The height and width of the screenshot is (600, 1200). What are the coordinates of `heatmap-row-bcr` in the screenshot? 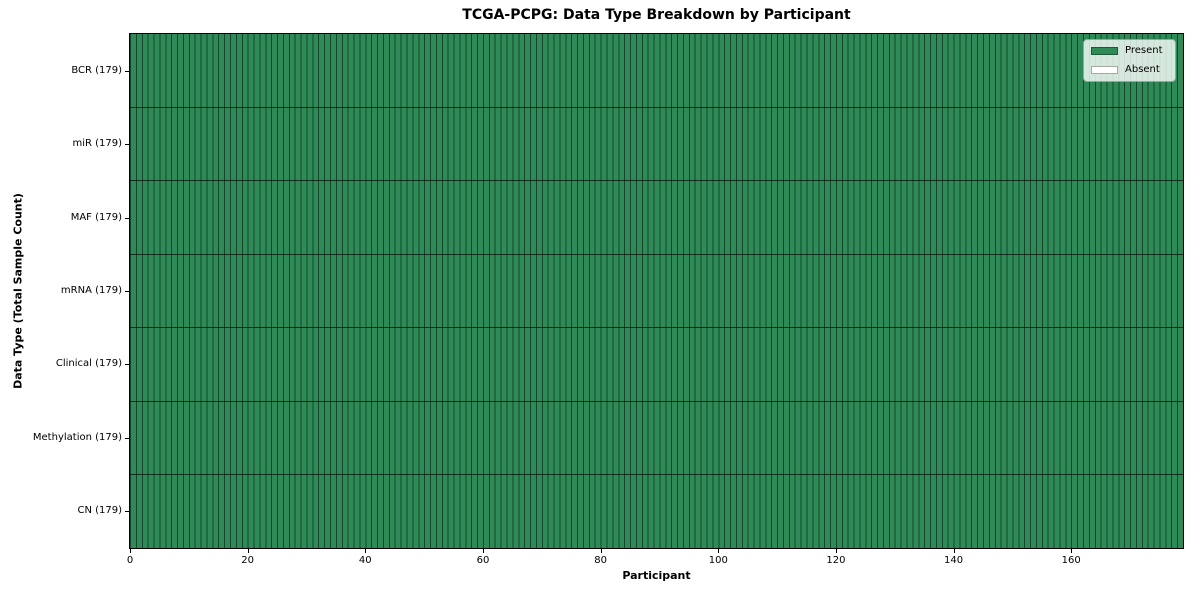 It's located at (656, 71).